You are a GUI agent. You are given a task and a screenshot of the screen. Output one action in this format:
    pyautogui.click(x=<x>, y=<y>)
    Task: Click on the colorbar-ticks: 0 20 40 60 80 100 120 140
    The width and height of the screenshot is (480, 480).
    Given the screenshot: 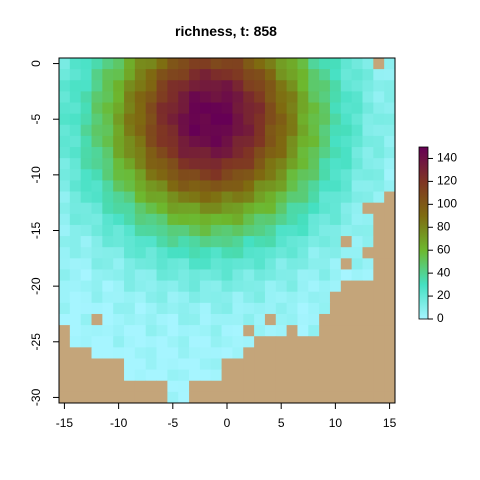 What is the action you would take?
    pyautogui.click(x=442, y=238)
    